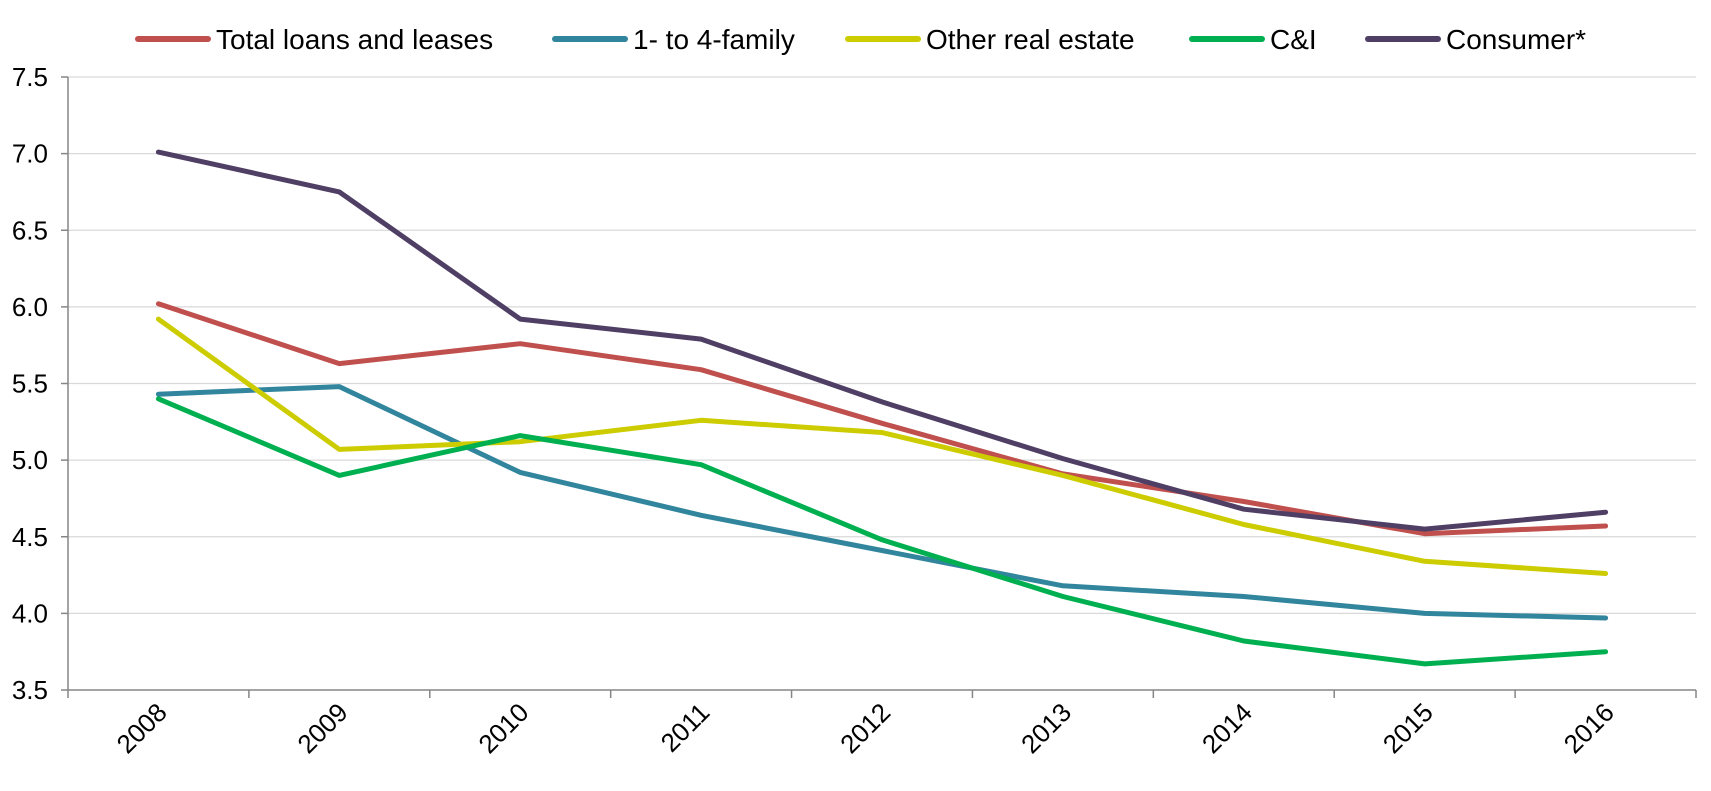 The image size is (1711, 791). What do you see at coordinates (30, 537) in the screenshot?
I see `y-tick-label: 4.5` at bounding box center [30, 537].